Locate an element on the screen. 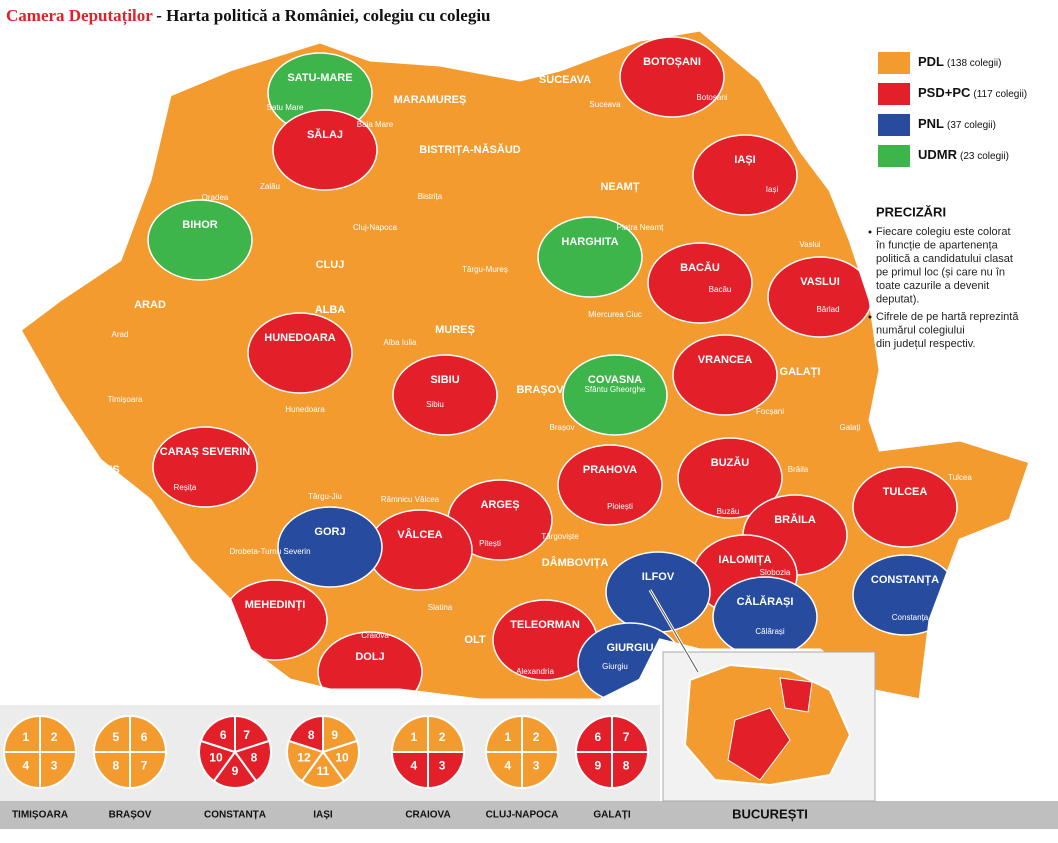  county-name: SĂLAJ is located at coordinates (325, 134).